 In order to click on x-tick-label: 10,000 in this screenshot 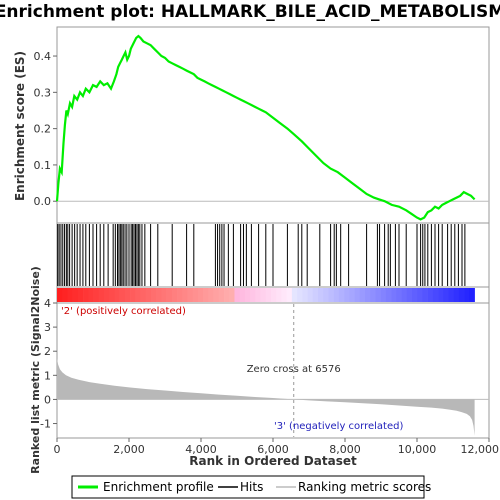, I will do `click(417, 449)`.